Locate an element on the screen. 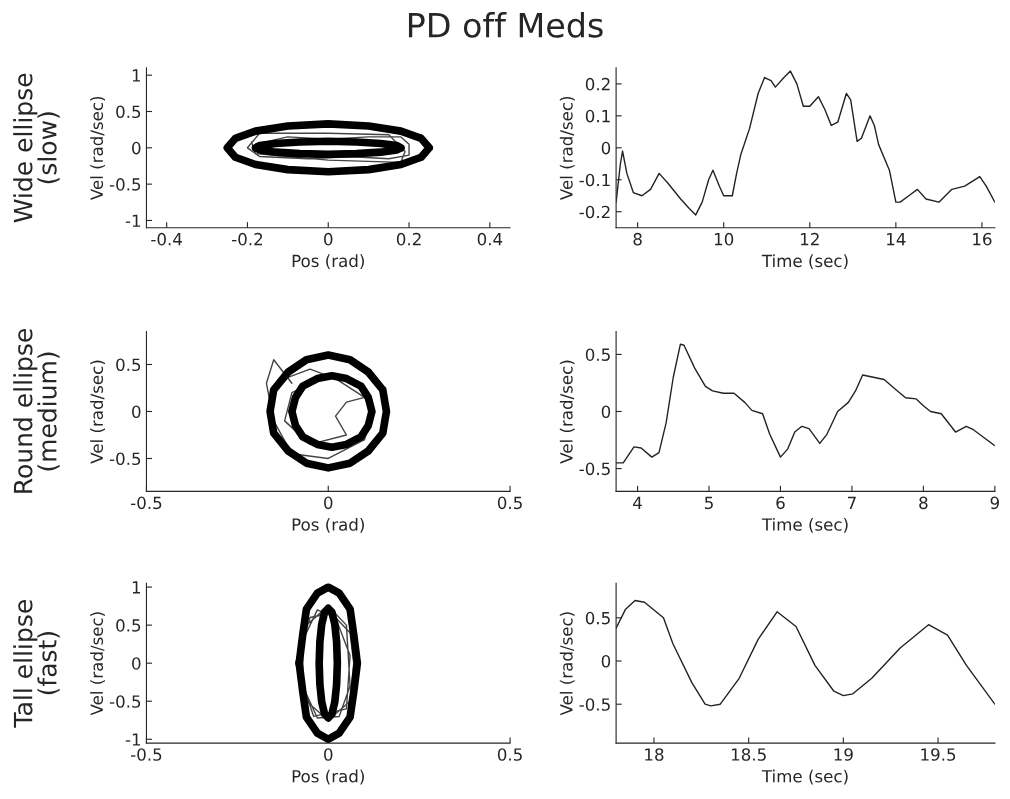  x-tick-label: 10 is located at coordinates (724, 239).